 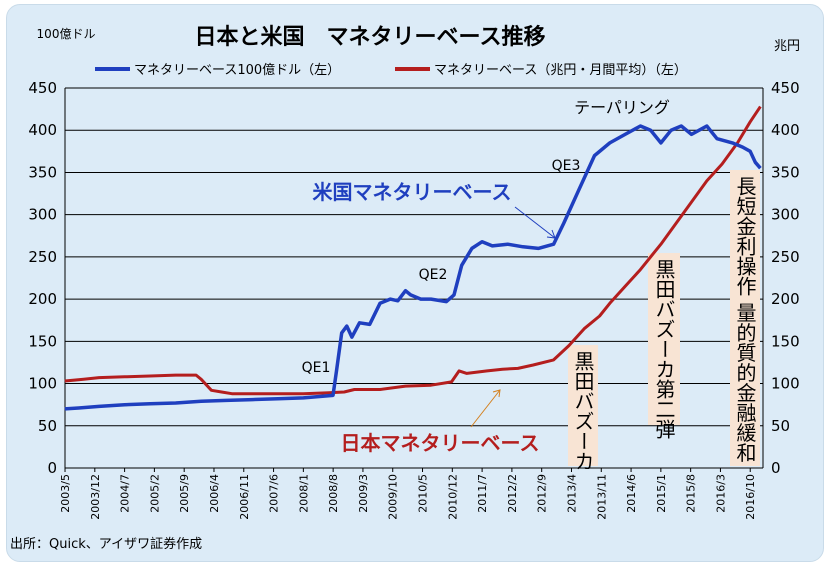 I want to click on y-right-tick-label: 350, so click(x=785, y=172).